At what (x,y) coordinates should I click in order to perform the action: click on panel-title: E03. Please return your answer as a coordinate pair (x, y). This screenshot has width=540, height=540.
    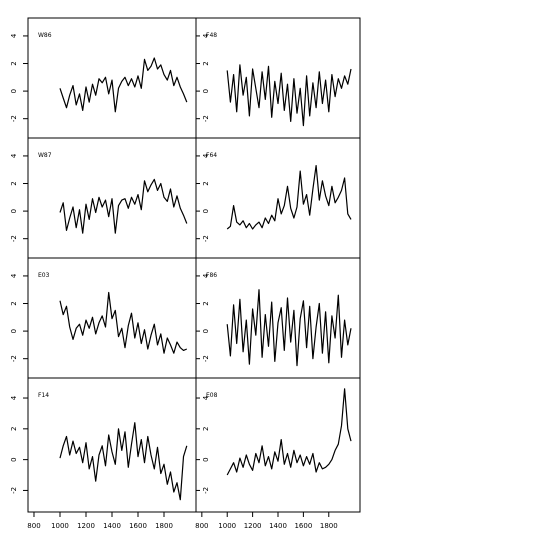
    Looking at the image, I should click on (44, 275).